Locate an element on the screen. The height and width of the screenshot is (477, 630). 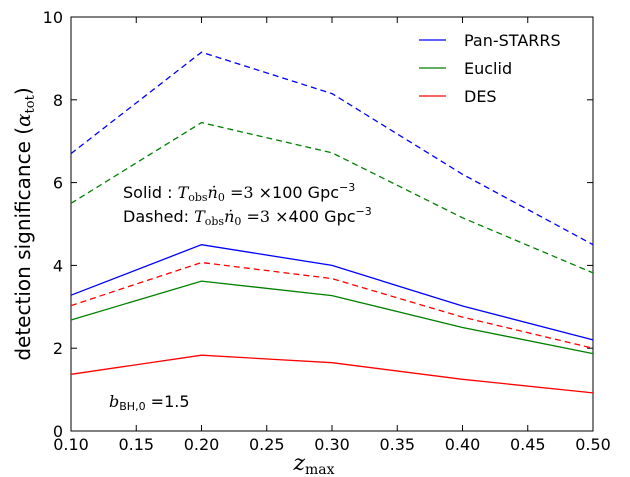
annotation-solid-prefix: Solid : is located at coordinates (150, 192).